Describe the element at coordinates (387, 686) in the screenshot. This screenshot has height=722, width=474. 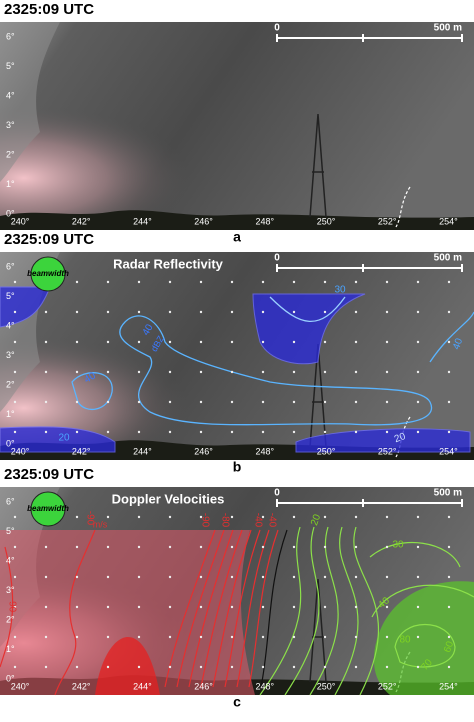
I see `x-label: 252°` at that location.